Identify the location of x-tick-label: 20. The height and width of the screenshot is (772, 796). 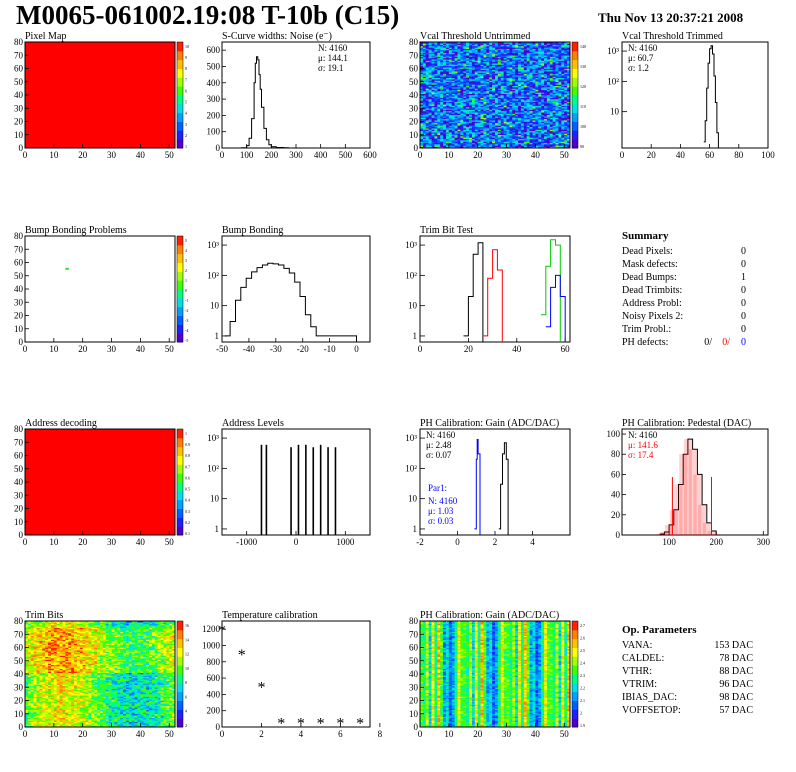
(469, 349).